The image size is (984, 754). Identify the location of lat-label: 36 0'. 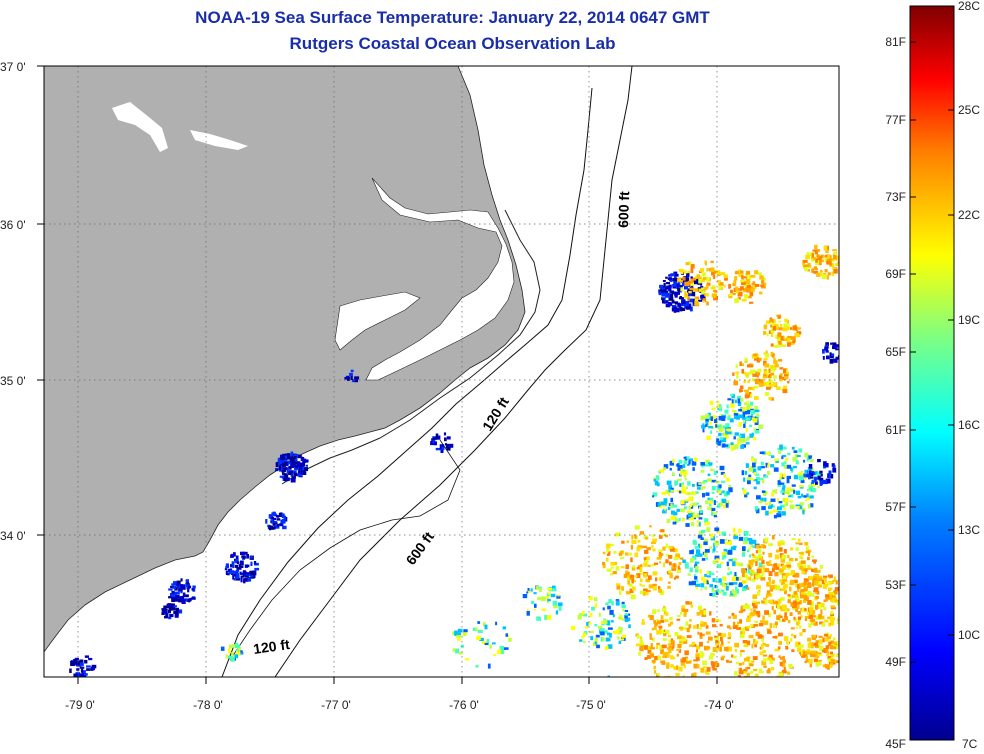
(13, 225).